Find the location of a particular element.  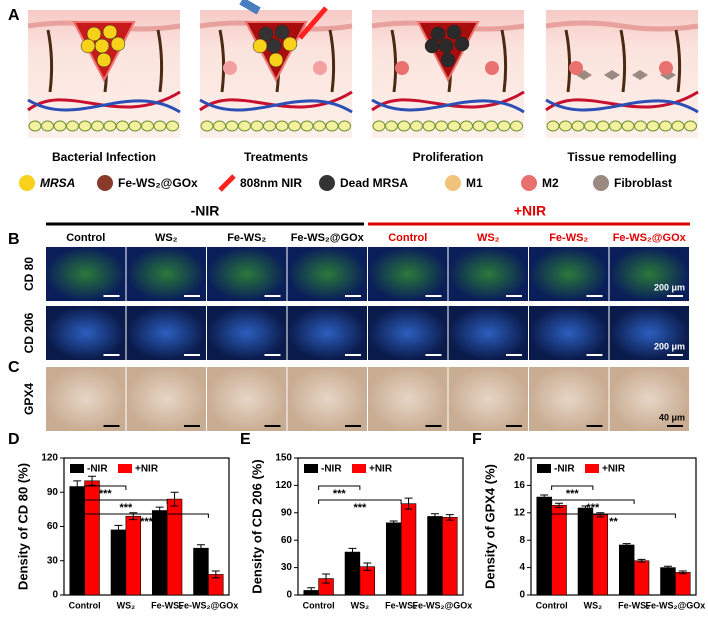

column-label: Control is located at coordinates (85, 238).